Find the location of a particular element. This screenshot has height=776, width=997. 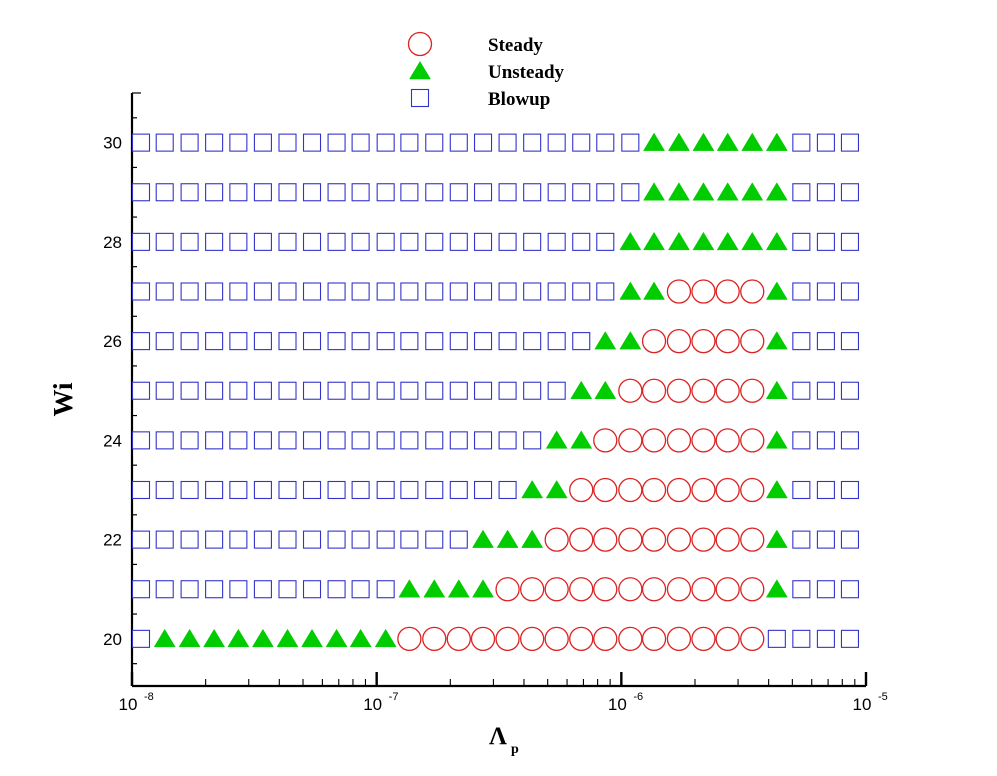

legend: Steady Unsteady Blowup is located at coordinates (486, 70).